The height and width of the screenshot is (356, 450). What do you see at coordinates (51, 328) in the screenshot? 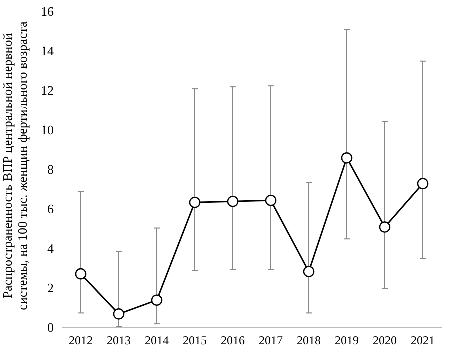
I see `y-tick-label: 0` at bounding box center [51, 328].